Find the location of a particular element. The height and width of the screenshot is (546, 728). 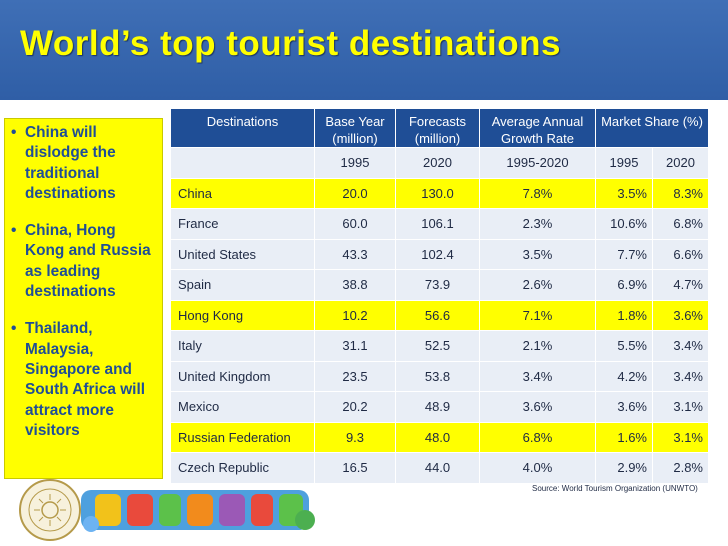

cell-destination: Hong Kong is located at coordinates (242, 315).